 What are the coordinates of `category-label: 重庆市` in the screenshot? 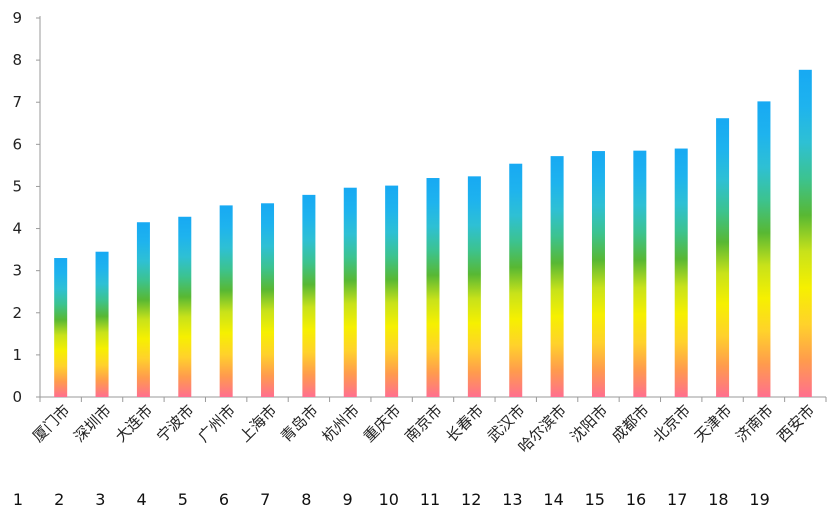 It's located at (382, 423).